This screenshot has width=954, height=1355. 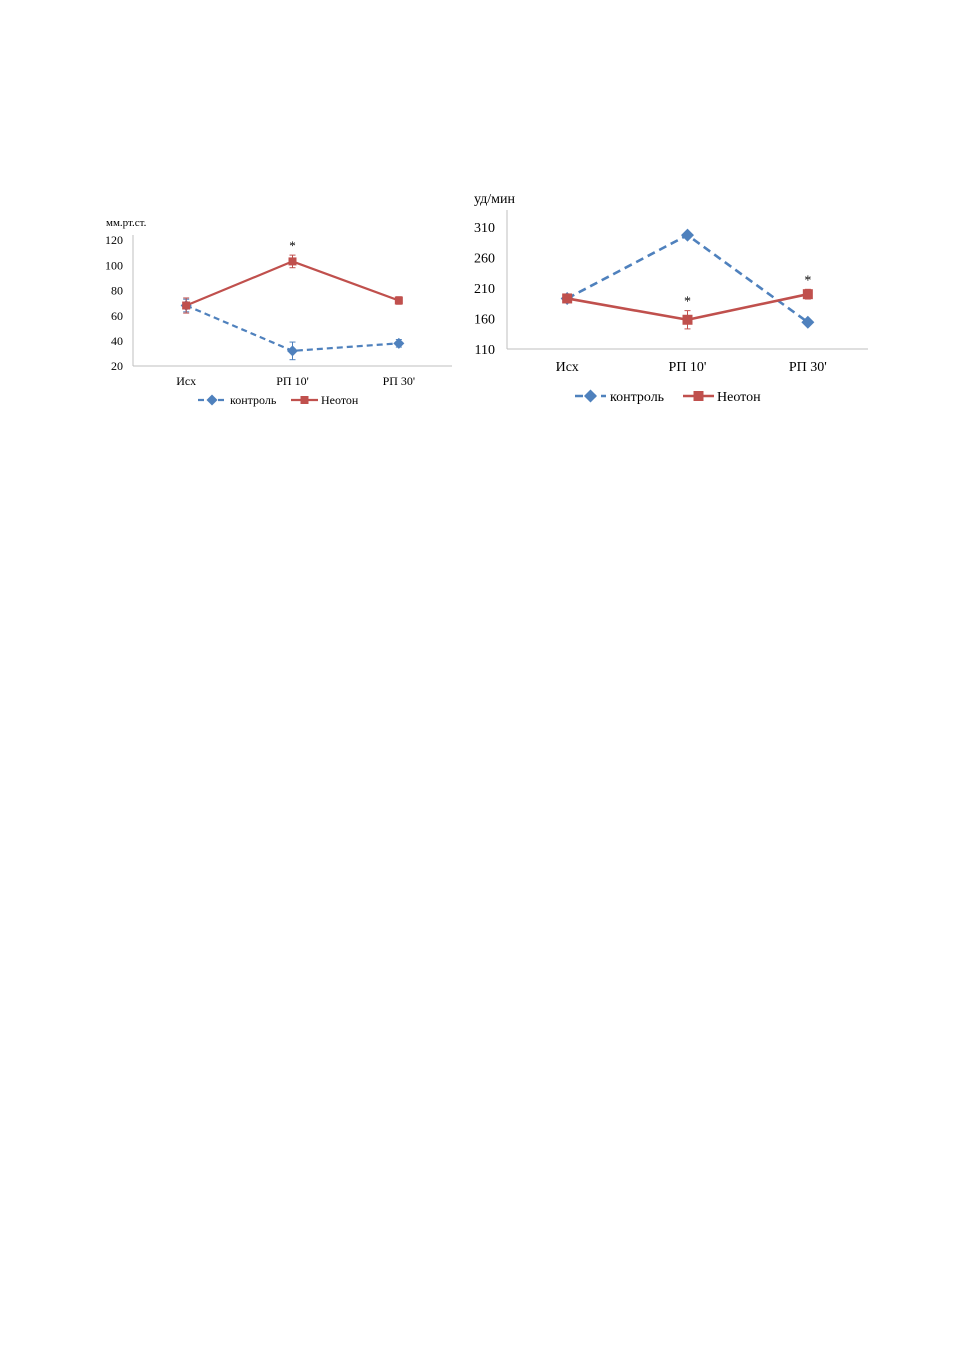 I want to click on y-tick-label: 20, so click(x=117, y=366).